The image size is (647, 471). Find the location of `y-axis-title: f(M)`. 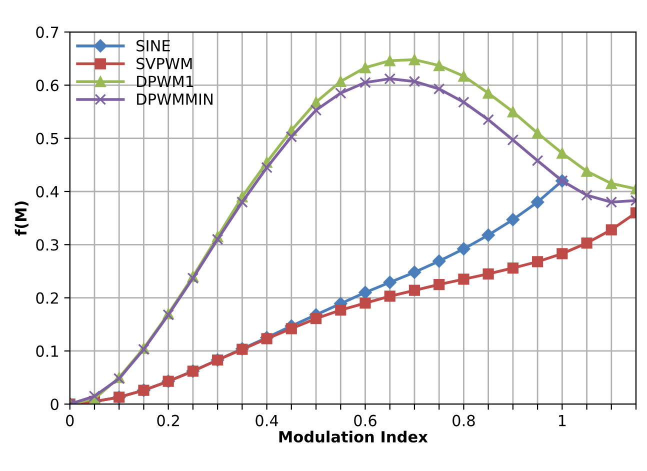

y-axis-title: f(M) is located at coordinates (21, 218).